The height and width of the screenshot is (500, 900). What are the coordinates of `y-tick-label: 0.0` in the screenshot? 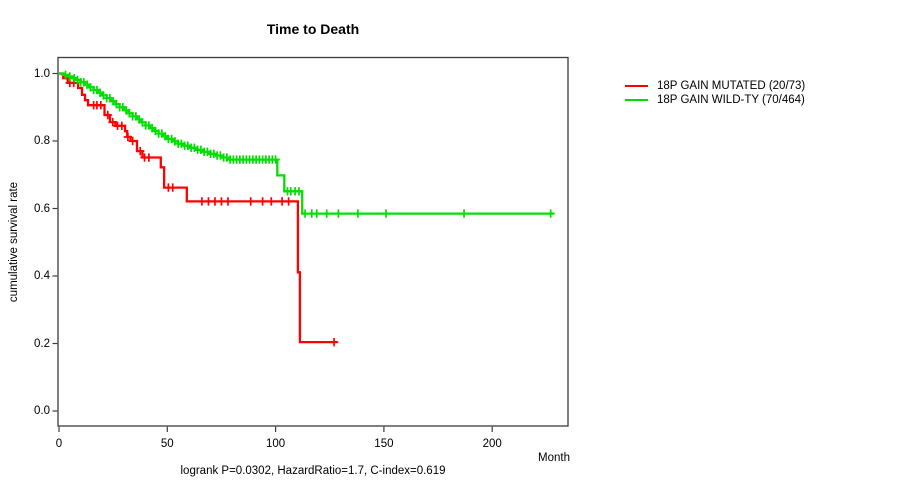 It's located at (42, 411).